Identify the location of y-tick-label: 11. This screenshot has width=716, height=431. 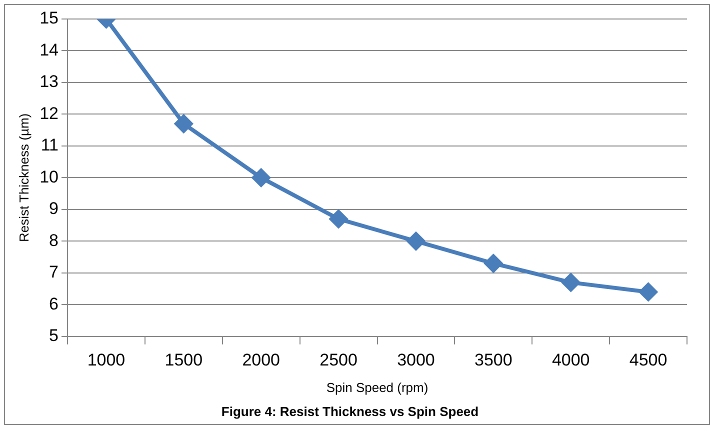
(49, 145).